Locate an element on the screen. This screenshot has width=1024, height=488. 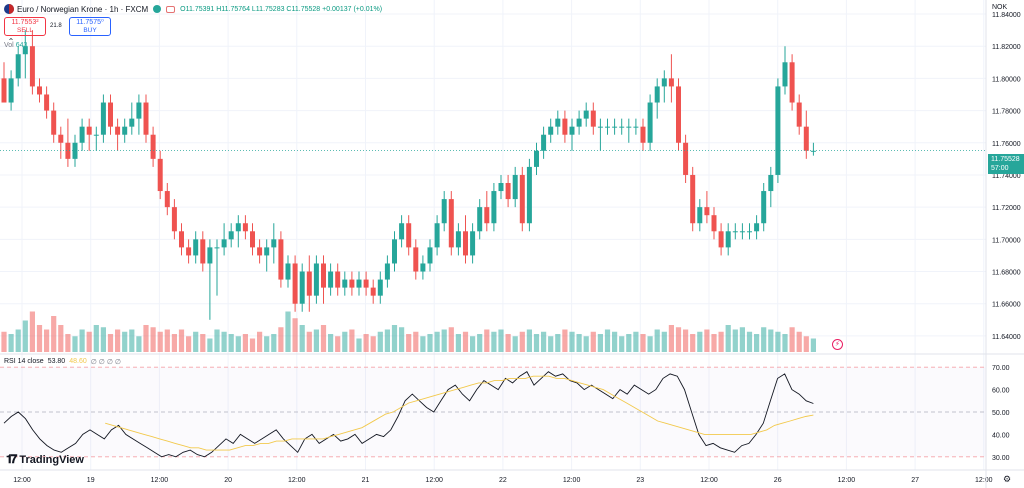
time-tick-label: 23 is located at coordinates (640, 480).